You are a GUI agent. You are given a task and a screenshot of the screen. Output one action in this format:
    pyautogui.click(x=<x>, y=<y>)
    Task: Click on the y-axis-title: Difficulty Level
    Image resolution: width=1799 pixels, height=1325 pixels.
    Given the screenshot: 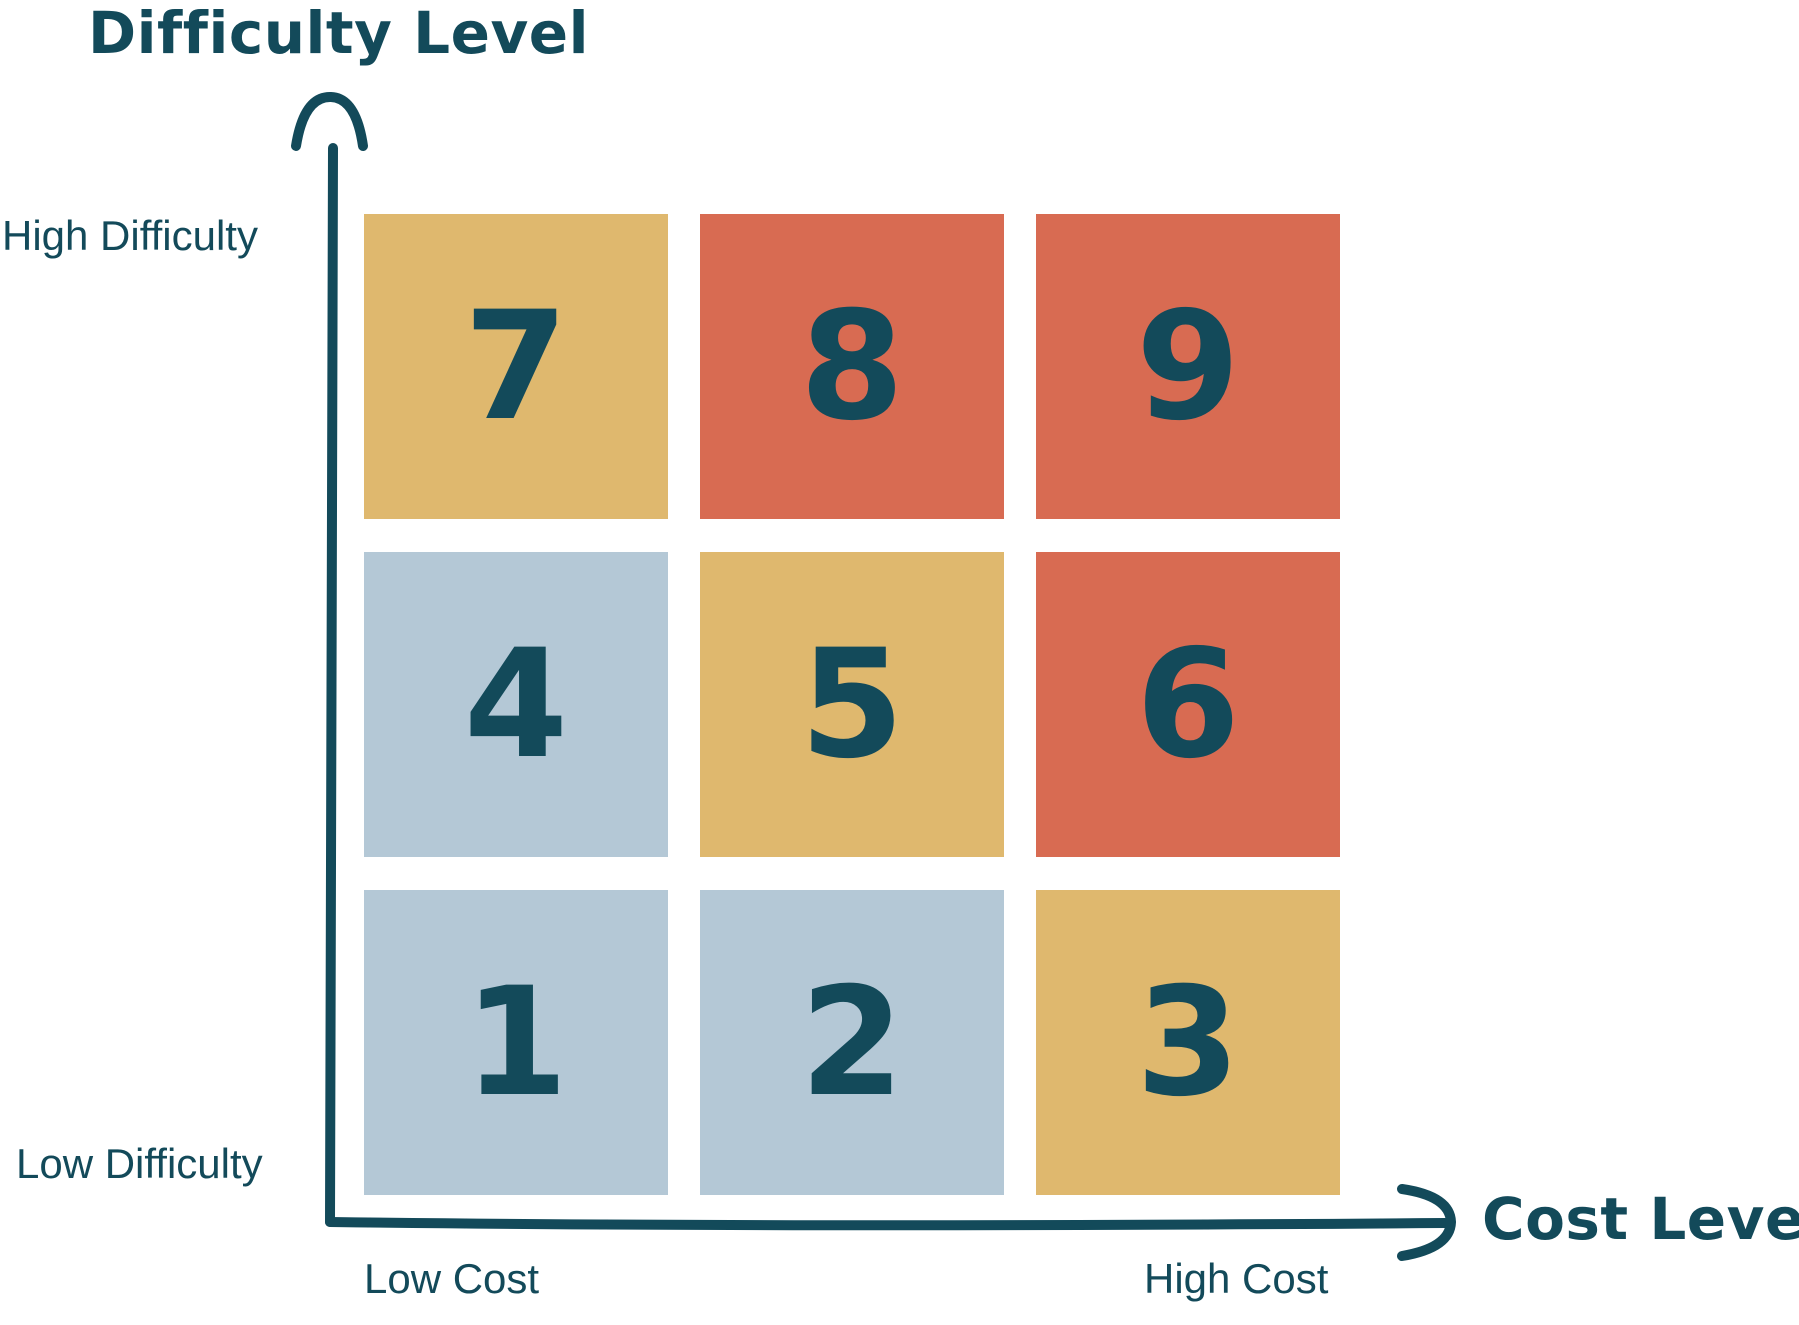 What is the action you would take?
    pyautogui.click(x=338, y=33)
    